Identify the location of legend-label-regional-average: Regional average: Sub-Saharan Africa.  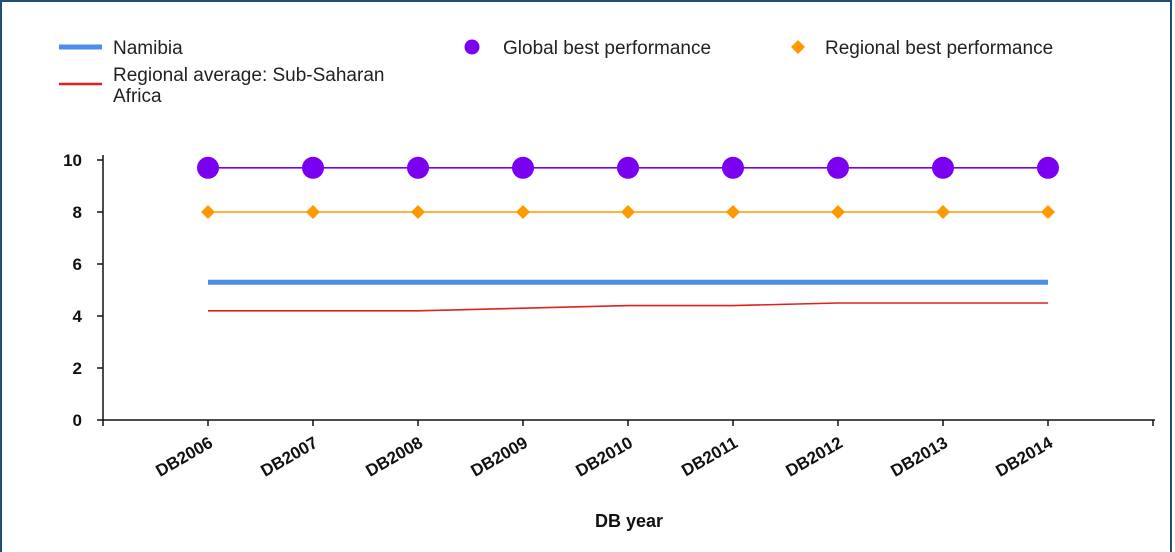
(251, 86).